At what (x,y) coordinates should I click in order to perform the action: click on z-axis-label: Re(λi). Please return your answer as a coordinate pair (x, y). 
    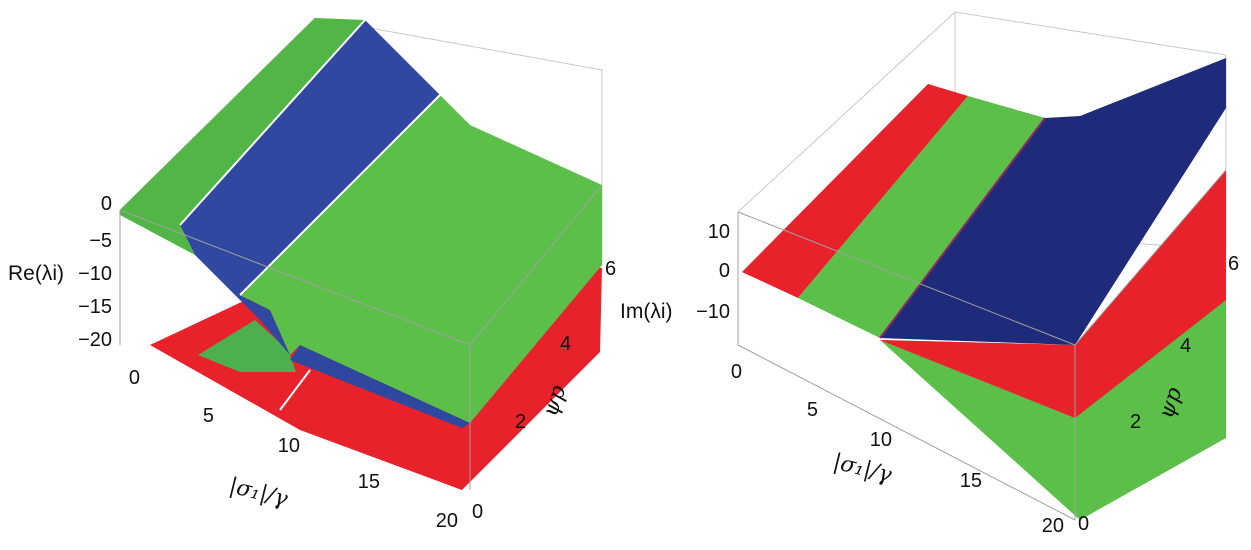
    Looking at the image, I should click on (36, 273).